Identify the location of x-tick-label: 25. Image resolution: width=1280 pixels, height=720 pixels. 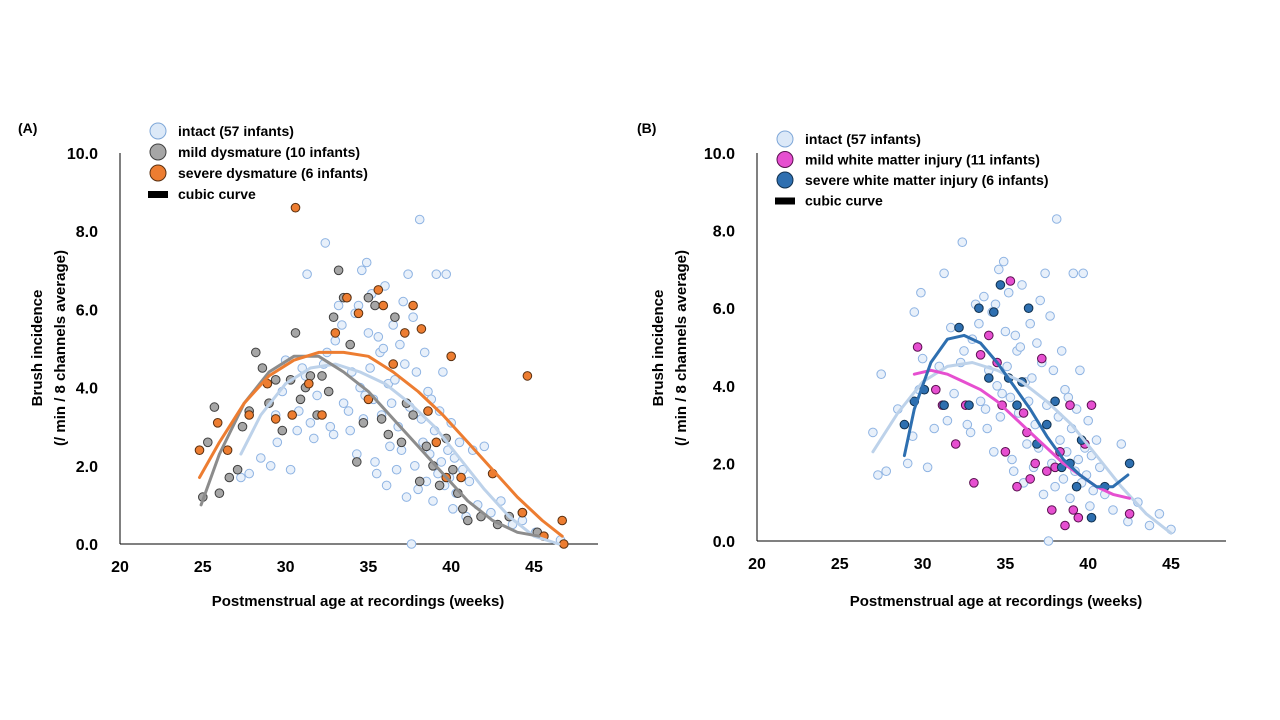
(203, 567).